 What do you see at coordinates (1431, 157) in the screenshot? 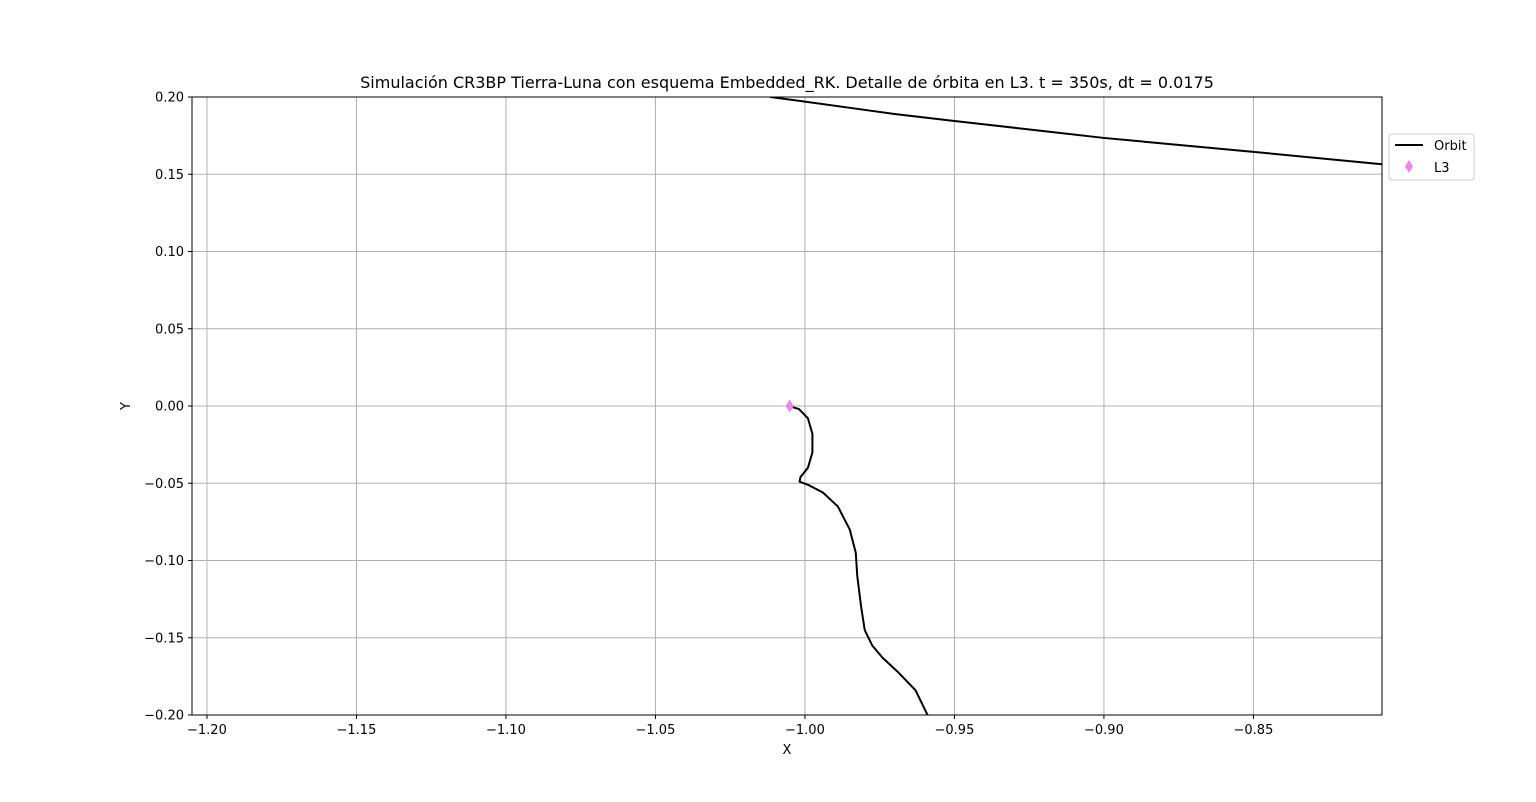
I see `legend: Orbit L3` at bounding box center [1431, 157].